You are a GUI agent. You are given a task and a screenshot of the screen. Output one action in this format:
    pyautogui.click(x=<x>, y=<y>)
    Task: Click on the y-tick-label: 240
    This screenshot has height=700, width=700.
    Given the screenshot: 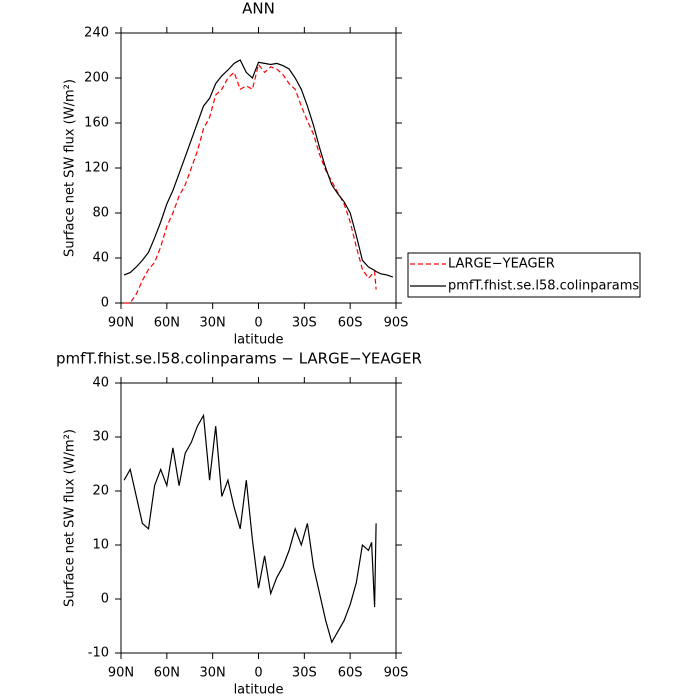 What is the action you would take?
    pyautogui.click(x=96, y=33)
    